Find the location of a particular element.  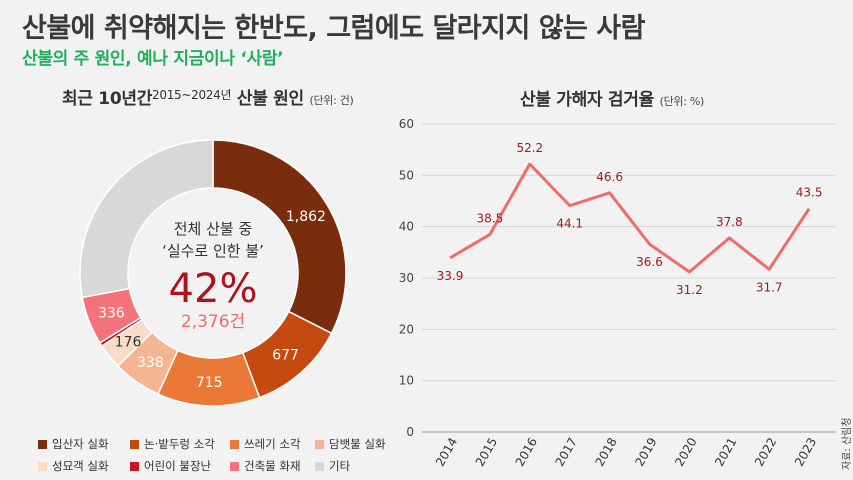

pie-title-rest: 산불 원인 is located at coordinates (270, 99).